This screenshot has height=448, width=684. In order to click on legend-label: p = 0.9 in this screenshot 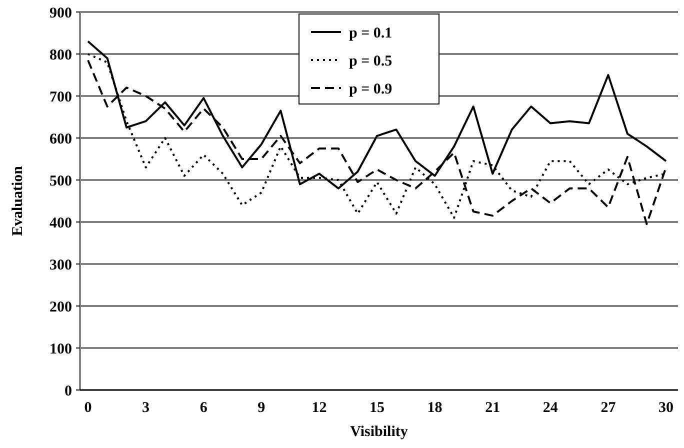, I will do `click(370, 89)`.